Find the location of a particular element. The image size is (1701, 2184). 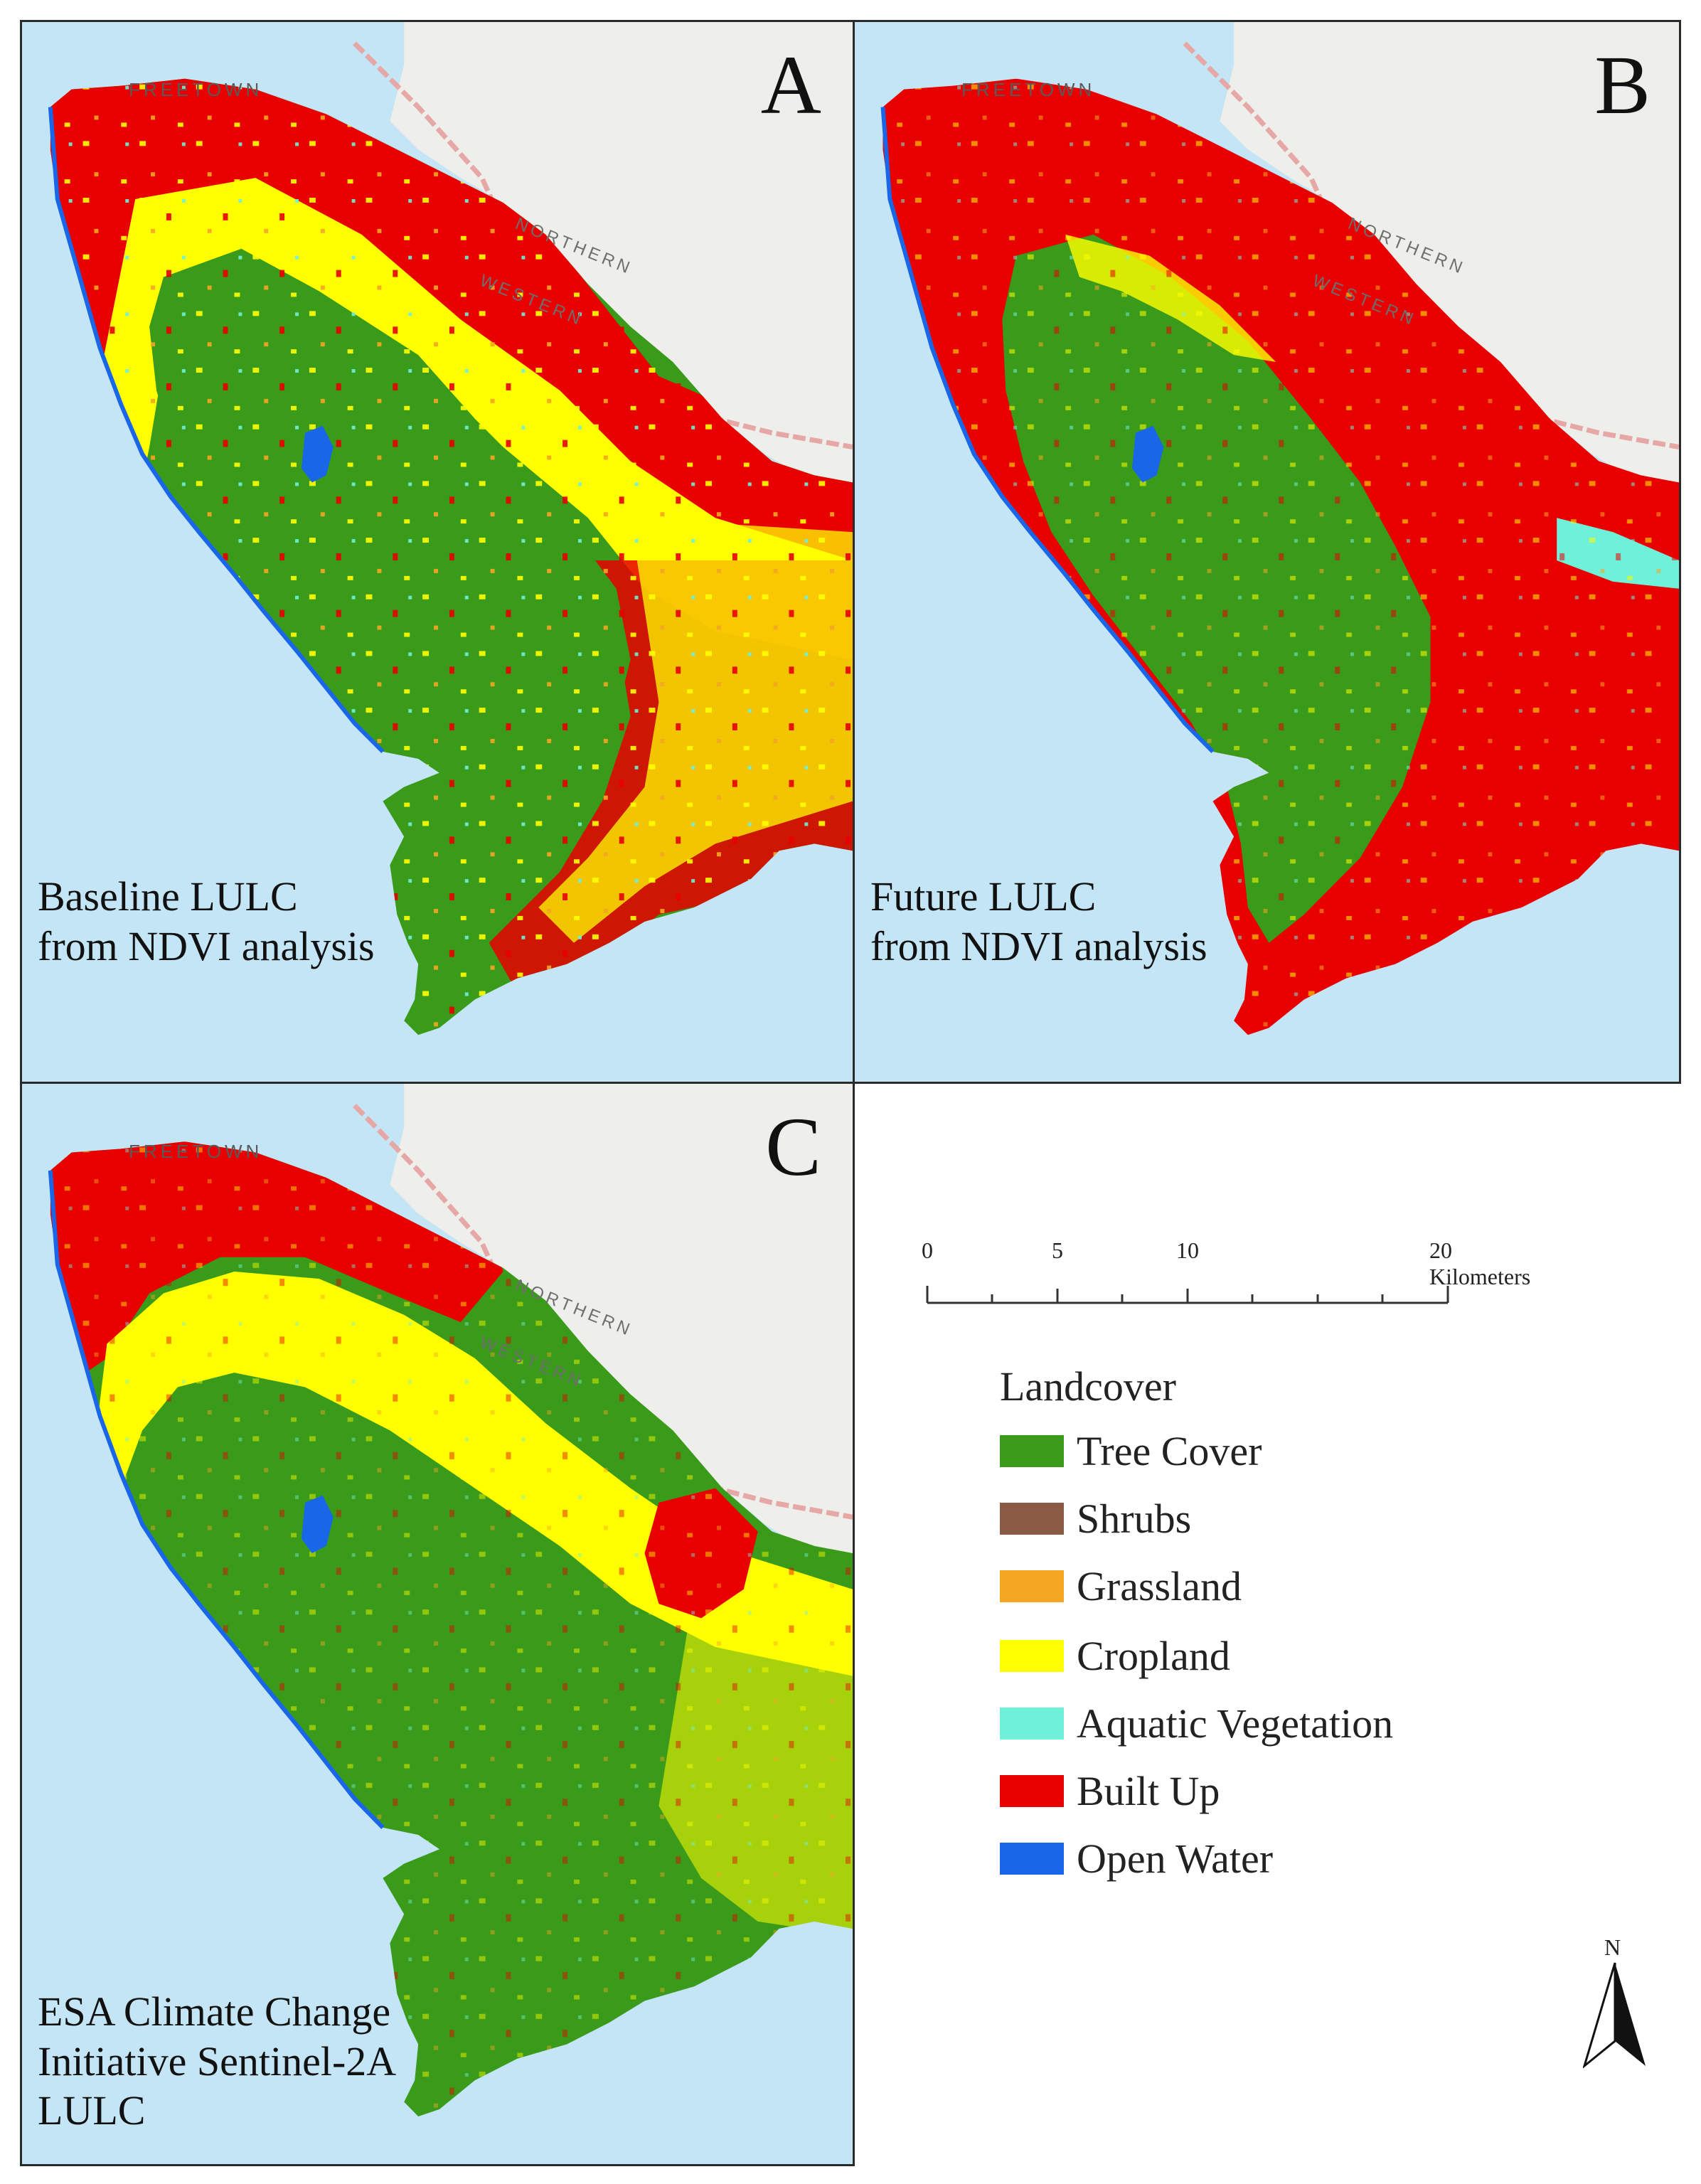

panel-caption-b: Future LULC from NDVI analysis is located at coordinates (1039, 921).